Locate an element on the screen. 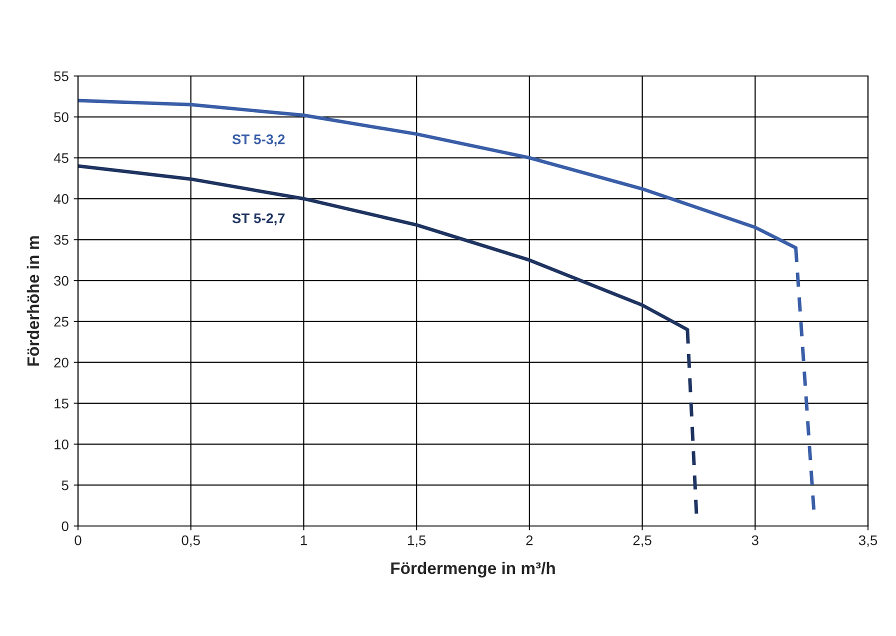  x-tick-label: 0,5 is located at coordinates (191, 541).